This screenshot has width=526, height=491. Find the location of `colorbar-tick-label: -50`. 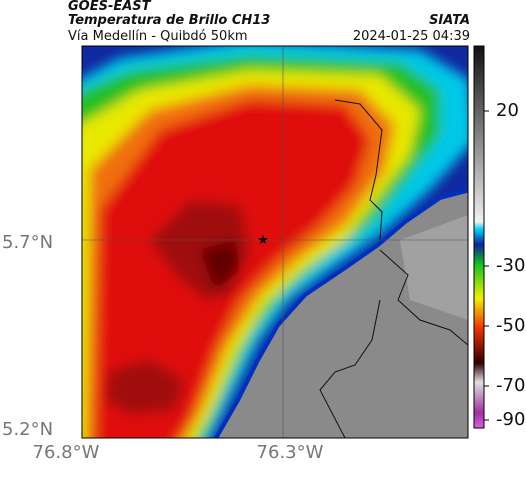

colorbar-tick-label: -50 is located at coordinates (510, 325).